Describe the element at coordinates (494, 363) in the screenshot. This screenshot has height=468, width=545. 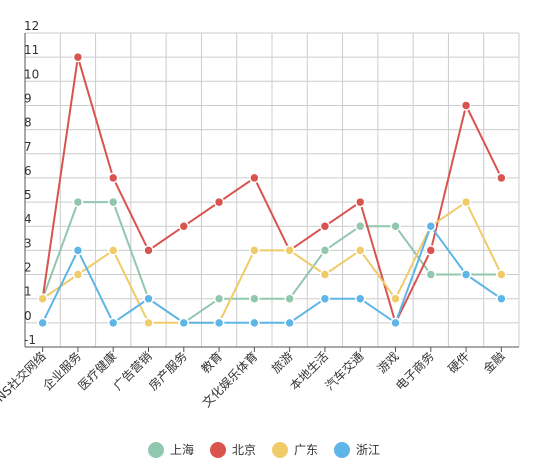
I see `x-tick-label: 金融` at that location.